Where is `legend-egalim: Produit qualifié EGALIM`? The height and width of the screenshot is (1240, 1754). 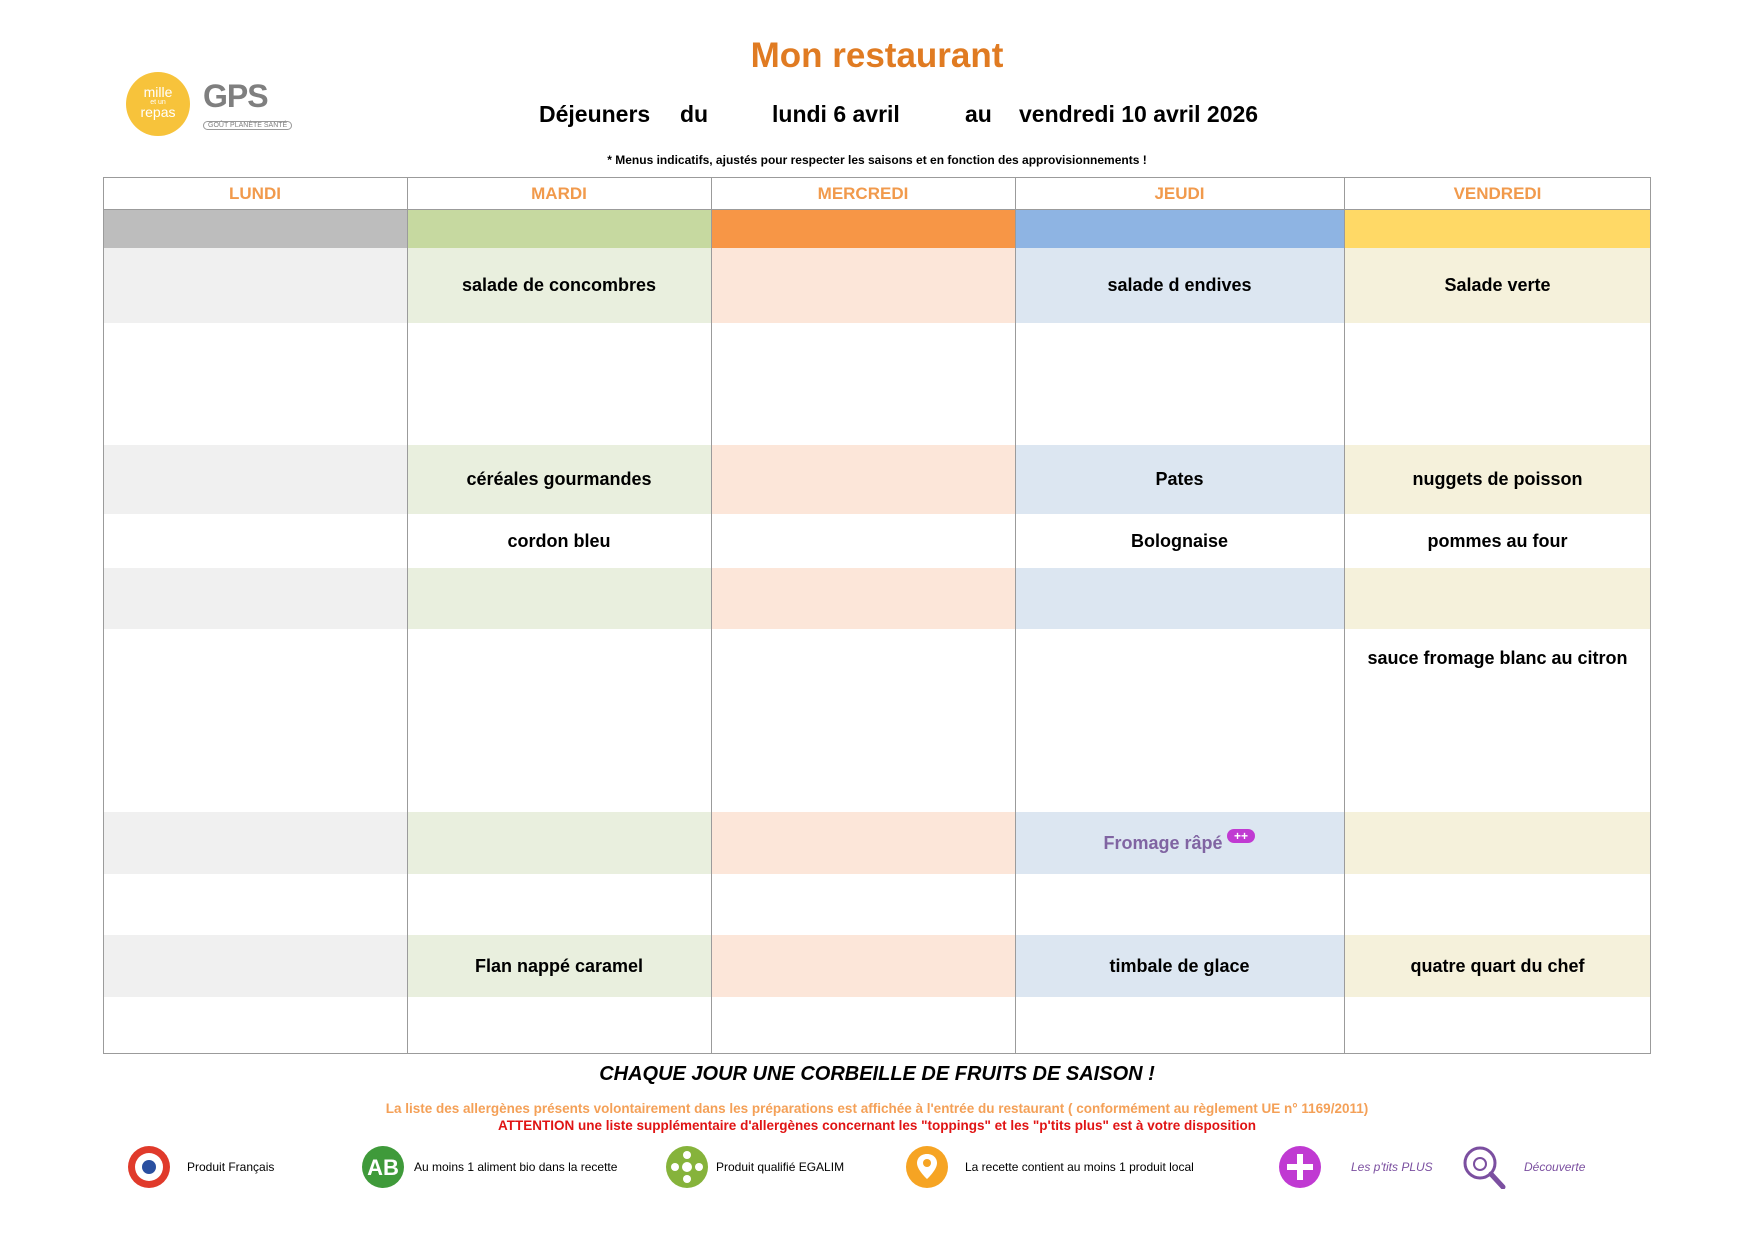
legend-egalim: Produit qualifié EGALIM is located at coordinates (780, 1167).